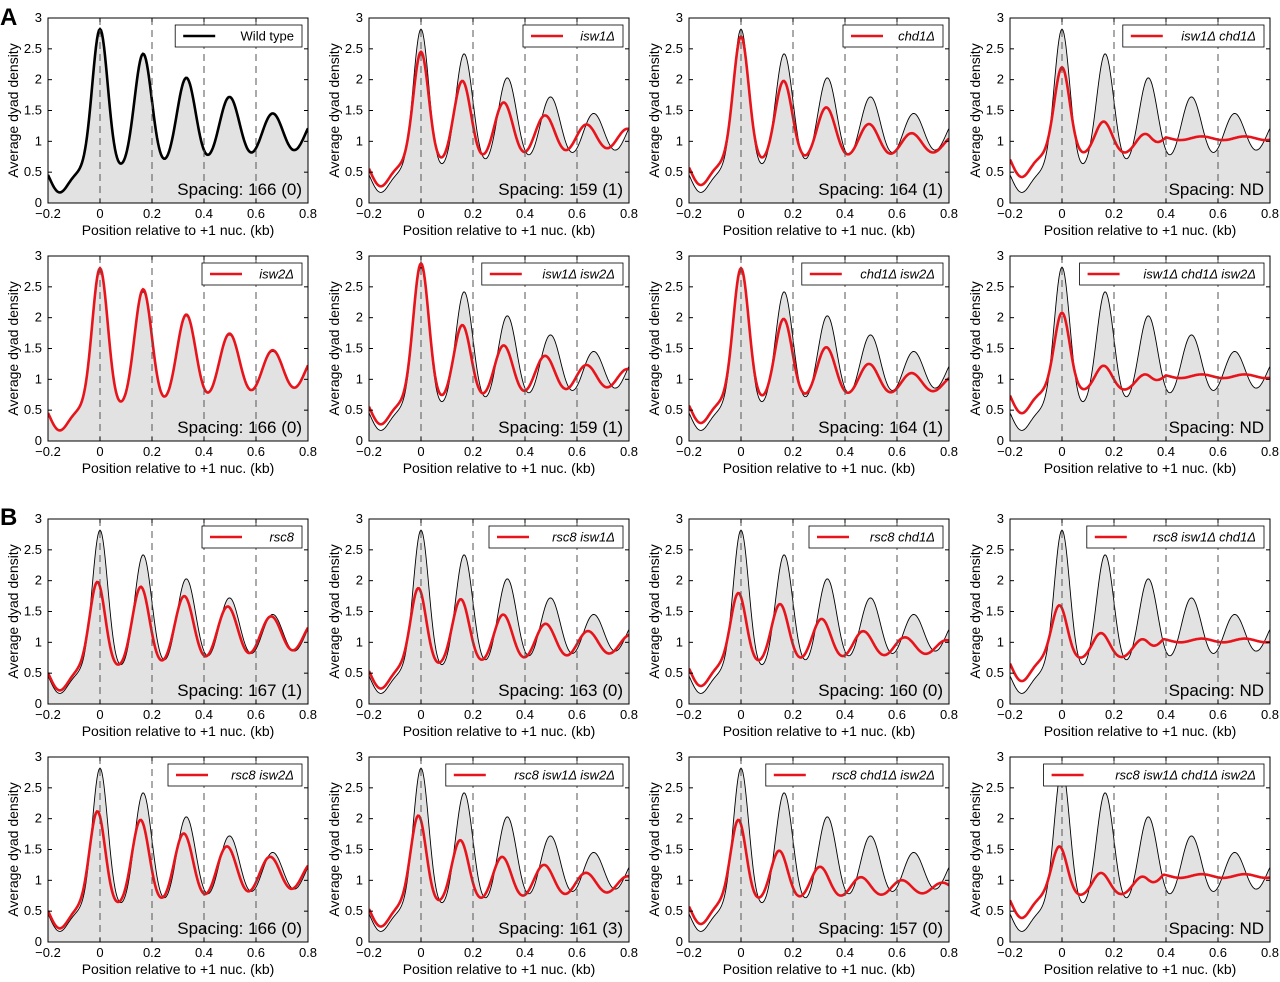  What do you see at coordinates (1218, 36) in the screenshot?
I see `legend-label: isw1Δ chd1Δ` at bounding box center [1218, 36].